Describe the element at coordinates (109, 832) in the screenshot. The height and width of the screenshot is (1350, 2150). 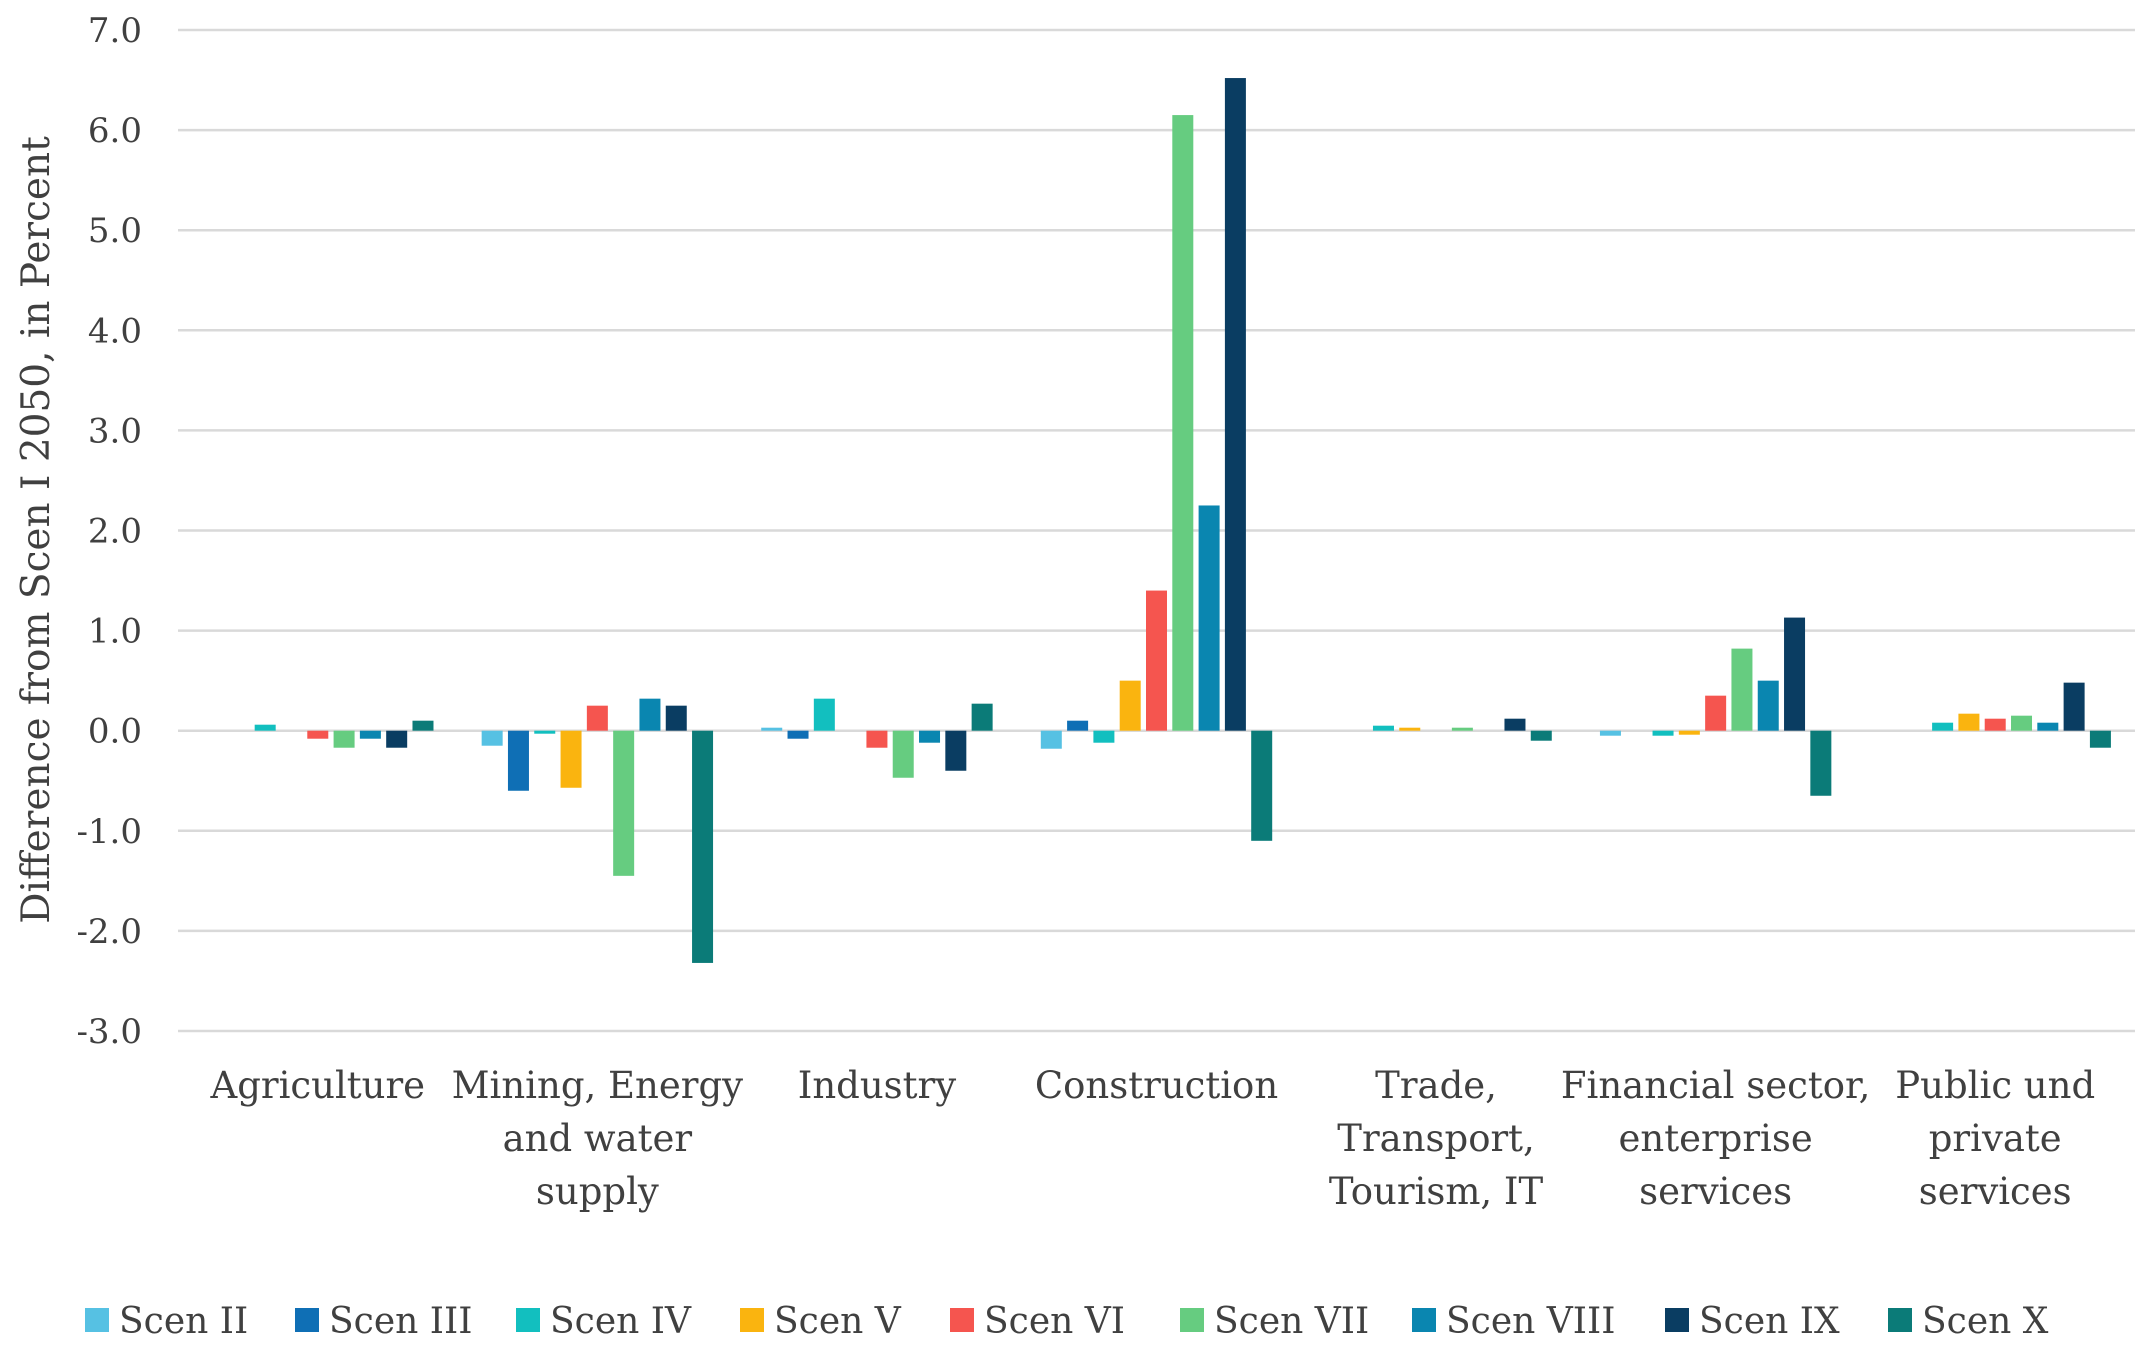
I see `y-tick-label: -1.0` at that location.